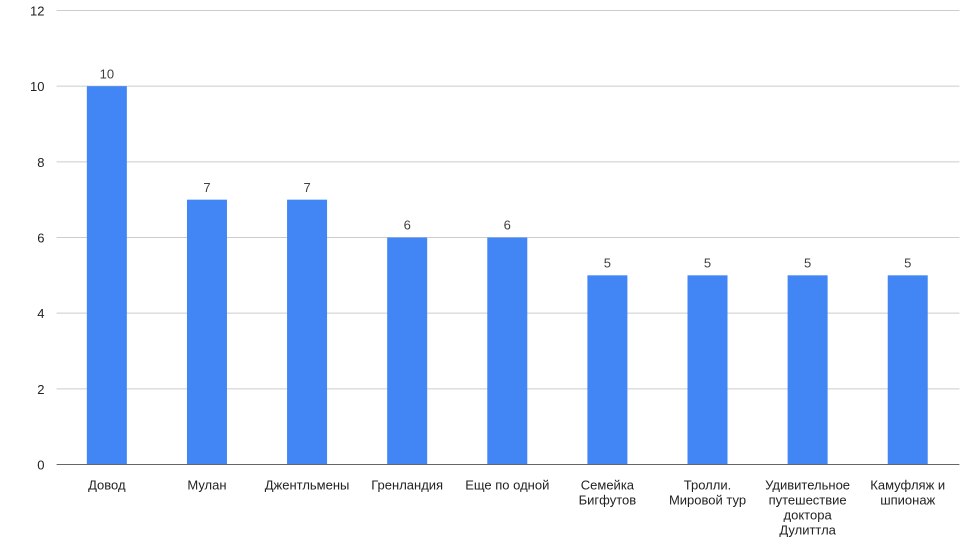 This screenshot has height=547, width=967. What do you see at coordinates (707, 484) in the screenshot?
I see `svg-text: Тролли.` at bounding box center [707, 484].